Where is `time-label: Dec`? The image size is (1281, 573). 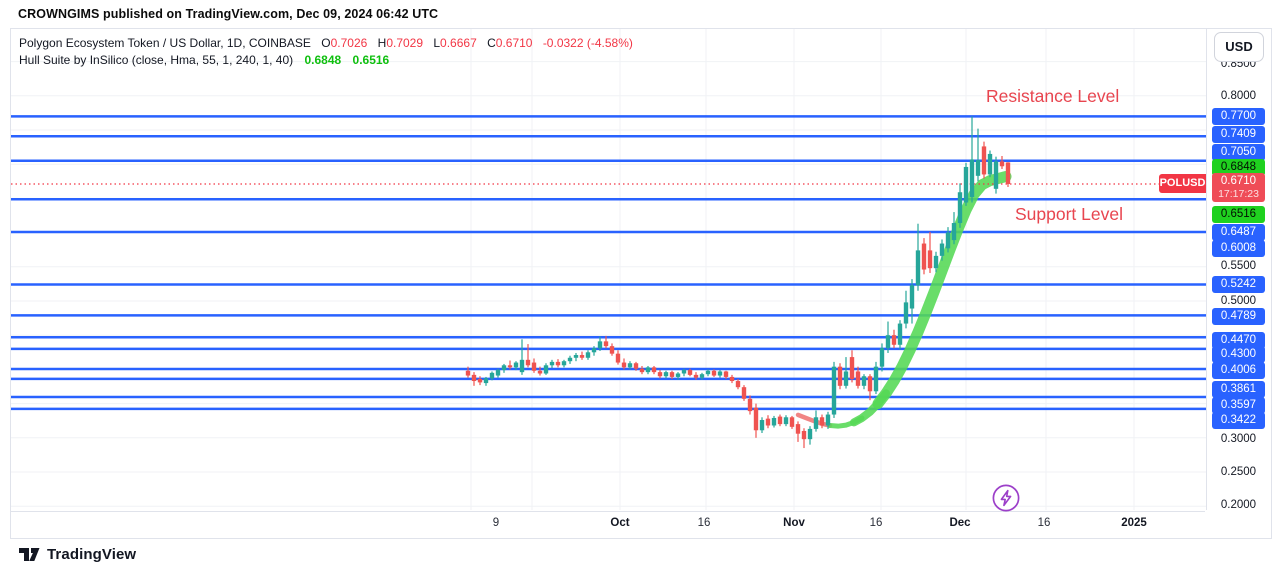 time-label: Dec is located at coordinates (960, 523).